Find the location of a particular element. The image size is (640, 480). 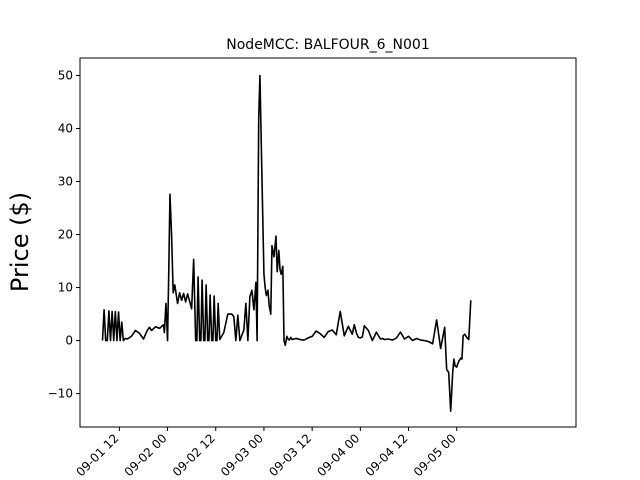

y-tick-label: 40 is located at coordinates (65, 129).